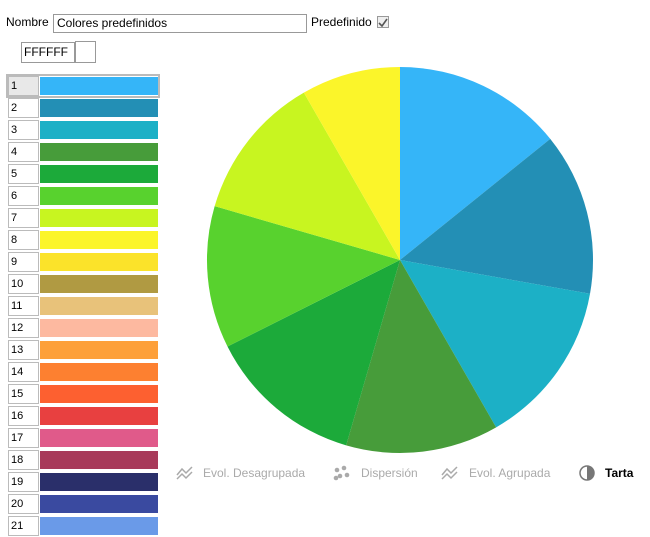 This screenshot has width=650, height=537. I want to click on palette-index: 19, so click(23, 482).